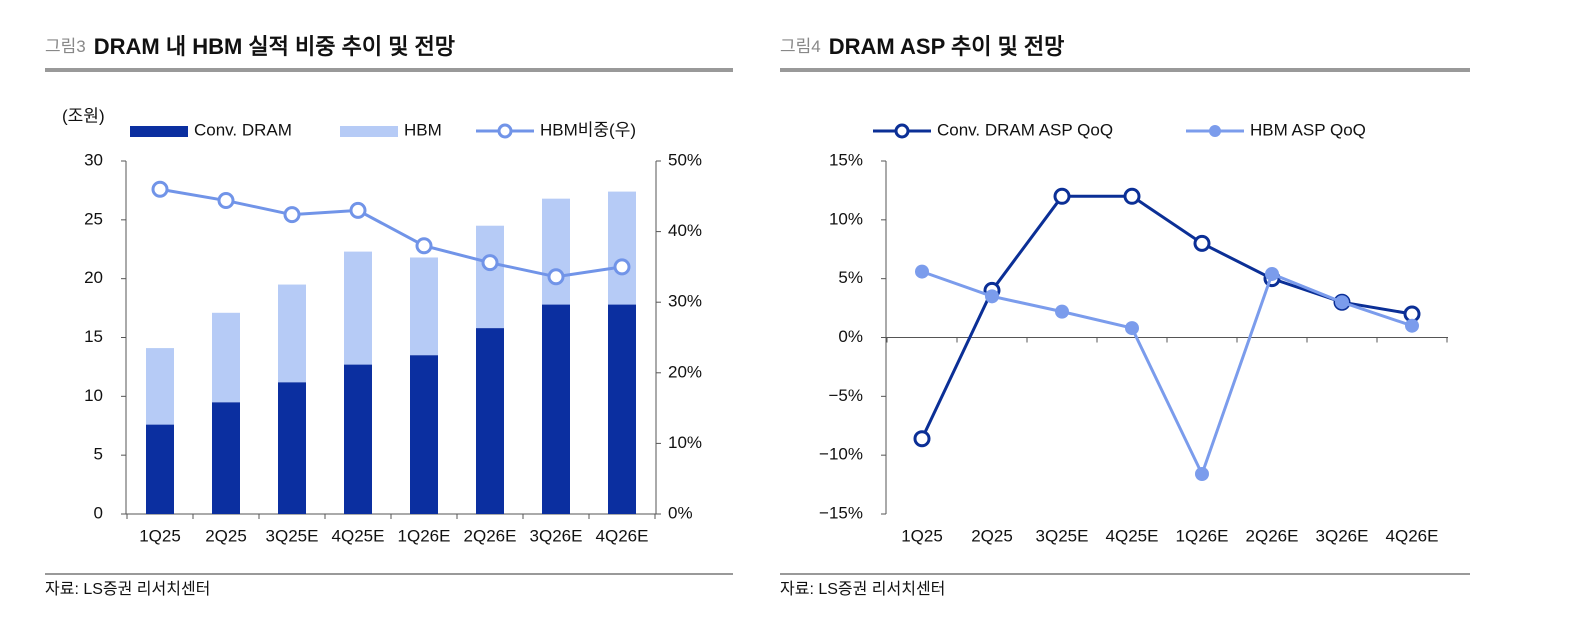 This screenshot has width=1585, height=639. What do you see at coordinates (93, 395) in the screenshot?
I see `y-tick-label: 10` at bounding box center [93, 395].